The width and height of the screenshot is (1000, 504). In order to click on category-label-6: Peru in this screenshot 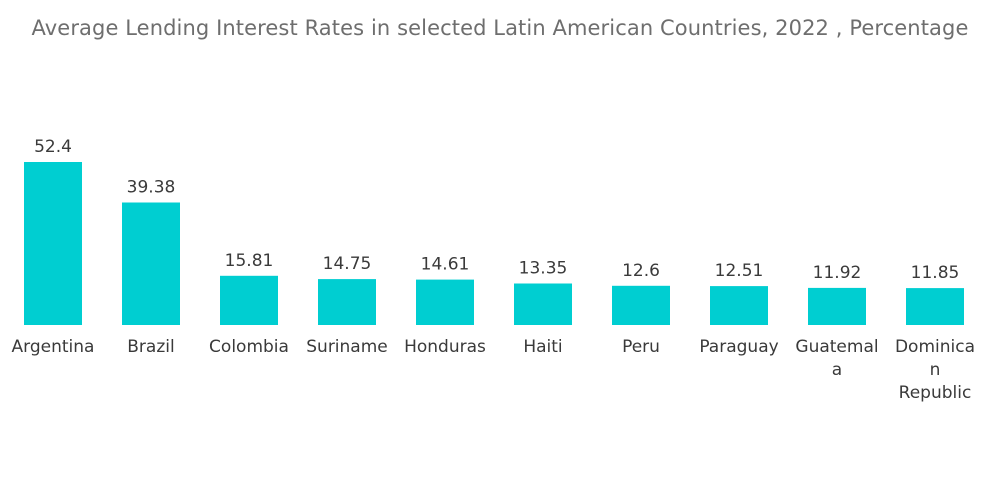, I will do `click(641, 347)`.